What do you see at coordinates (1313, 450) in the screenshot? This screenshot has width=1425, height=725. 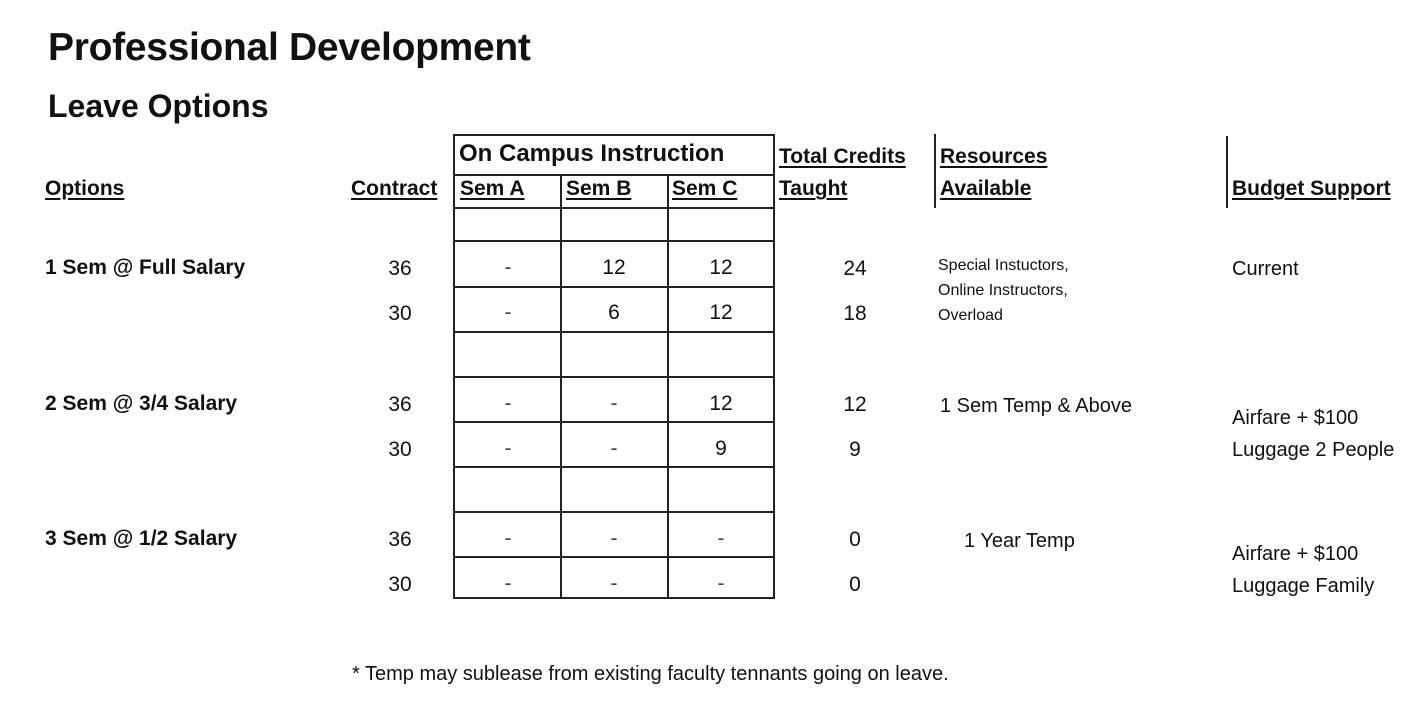 I see `budget-line: Luggage 2 People` at bounding box center [1313, 450].